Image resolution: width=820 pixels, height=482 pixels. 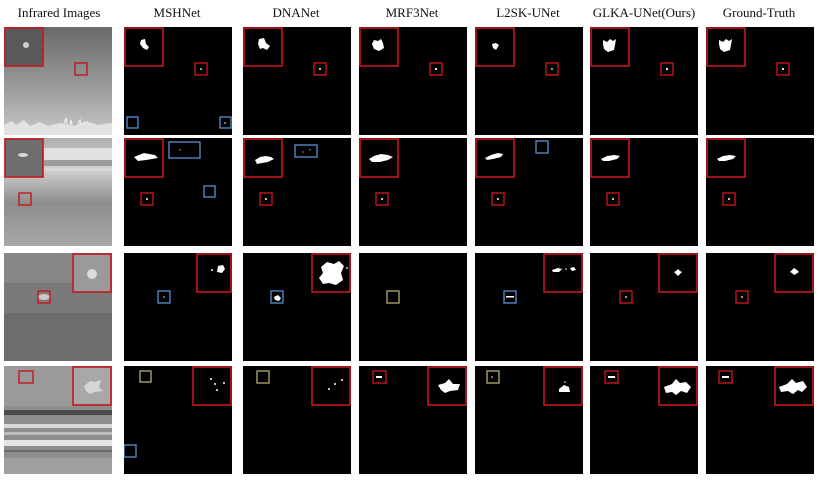 I want to click on column-header-ground-truth: Ground-Truth, so click(x=759, y=12).